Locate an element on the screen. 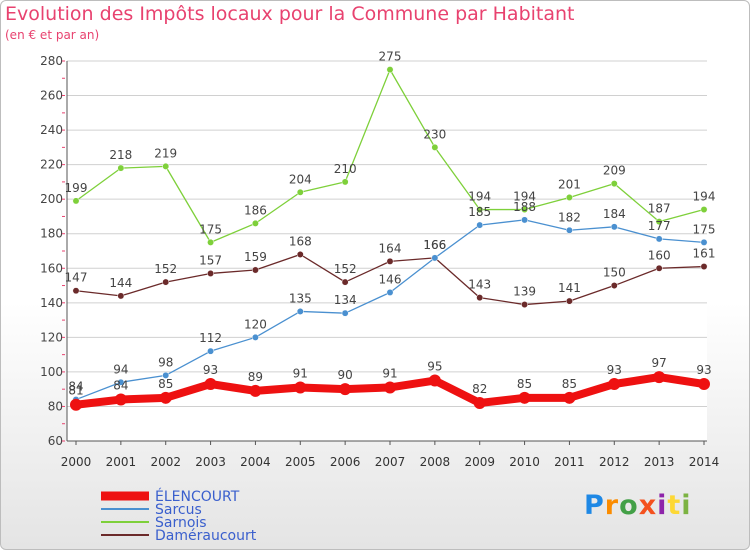  y-tick-label: 100 is located at coordinates (51, 372).